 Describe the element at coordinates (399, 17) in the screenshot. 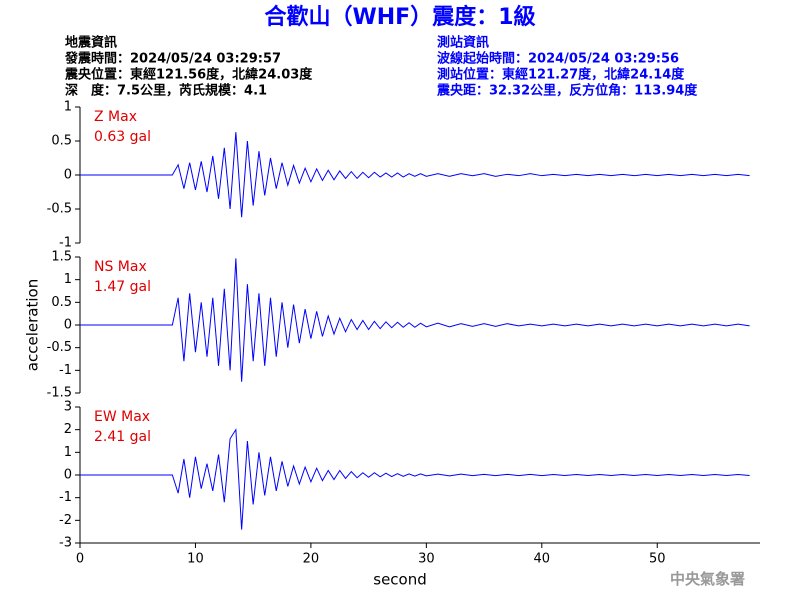

I see `chart-title: 合歡山（WHF）震度：1級` at that location.